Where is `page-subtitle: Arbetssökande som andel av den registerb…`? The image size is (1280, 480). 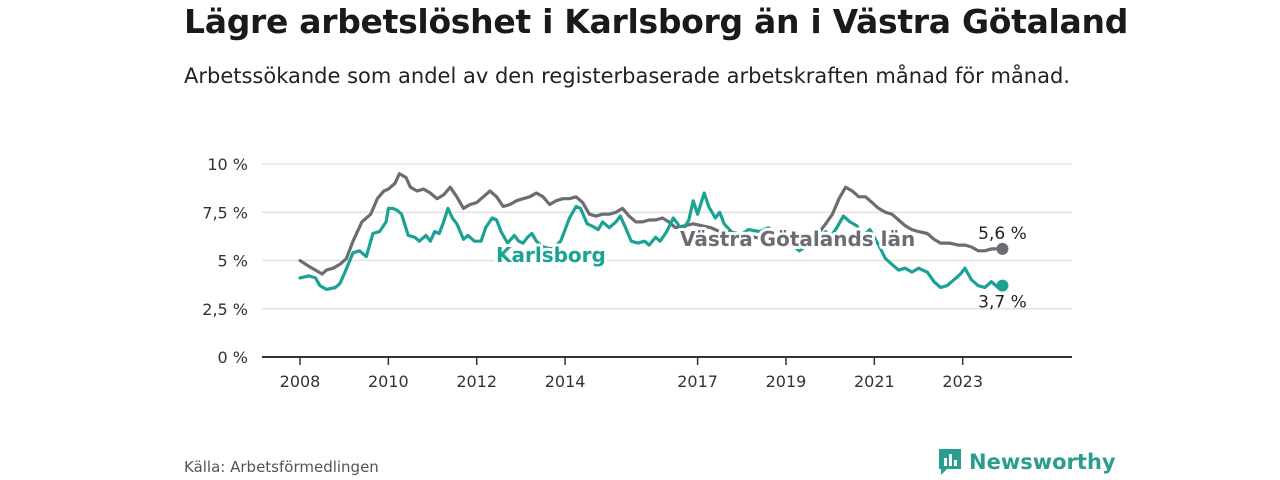
page-subtitle: Arbetssökande som andel av den registerb… is located at coordinates (627, 76).